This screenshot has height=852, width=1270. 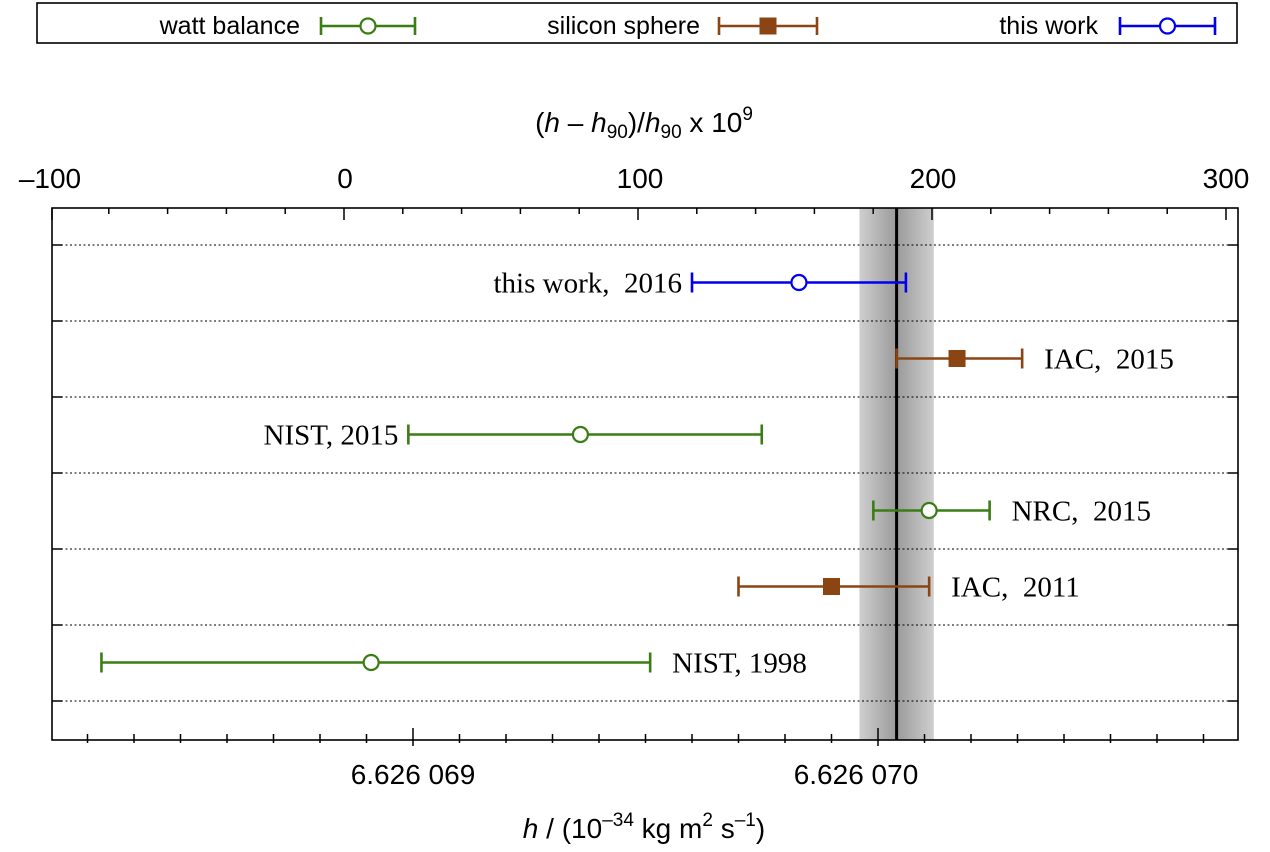 I want to click on legend: watt balance silicon sphere this work, so click(x=637, y=23).